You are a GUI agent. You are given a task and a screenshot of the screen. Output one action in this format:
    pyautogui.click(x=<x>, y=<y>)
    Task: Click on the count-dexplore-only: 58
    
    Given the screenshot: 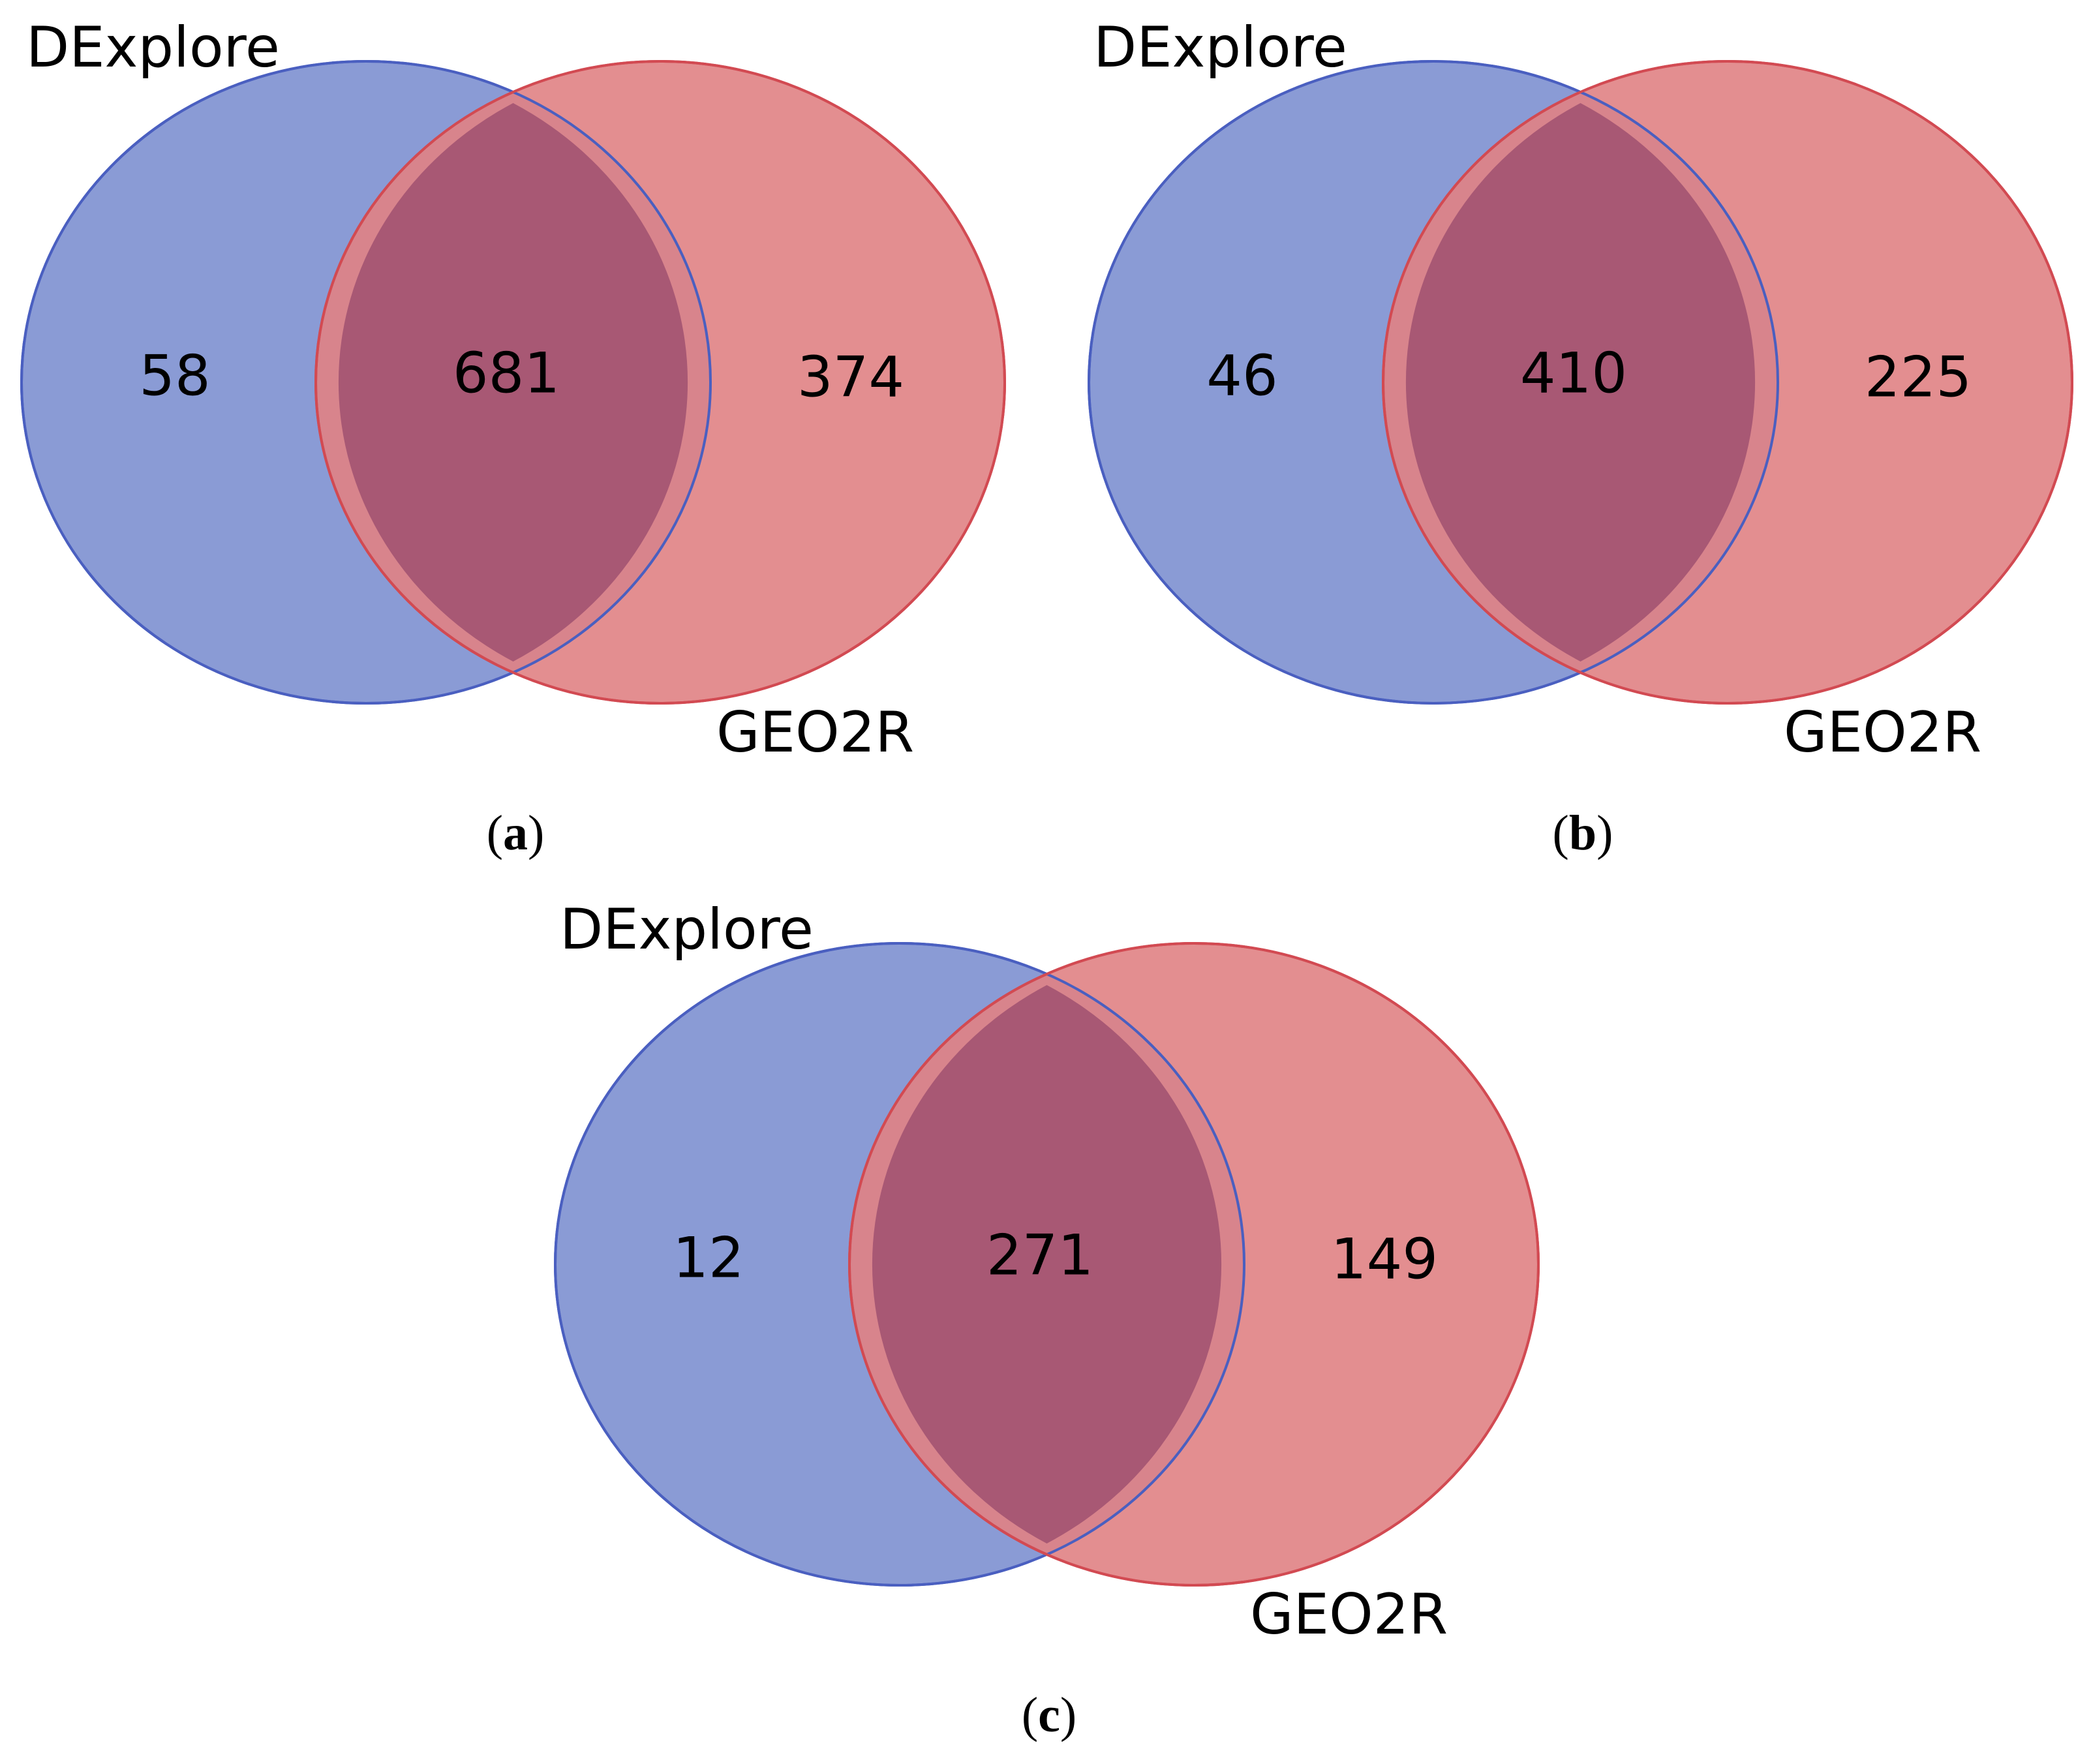 What is the action you would take?
    pyautogui.click(x=174, y=375)
    